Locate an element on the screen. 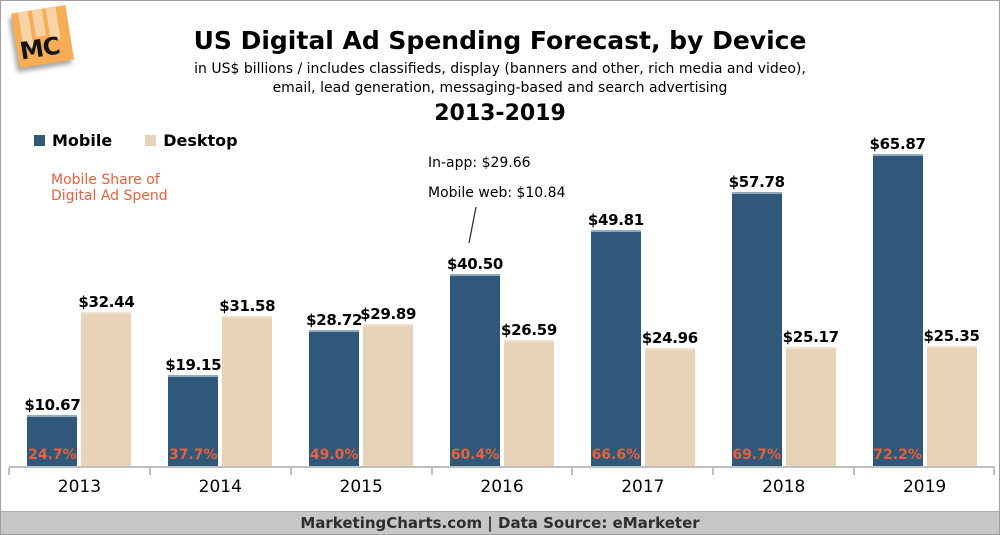 Image resolution: width=1000 pixels, height=535 pixels. mobile-value-label: $65.87 is located at coordinates (897, 144).